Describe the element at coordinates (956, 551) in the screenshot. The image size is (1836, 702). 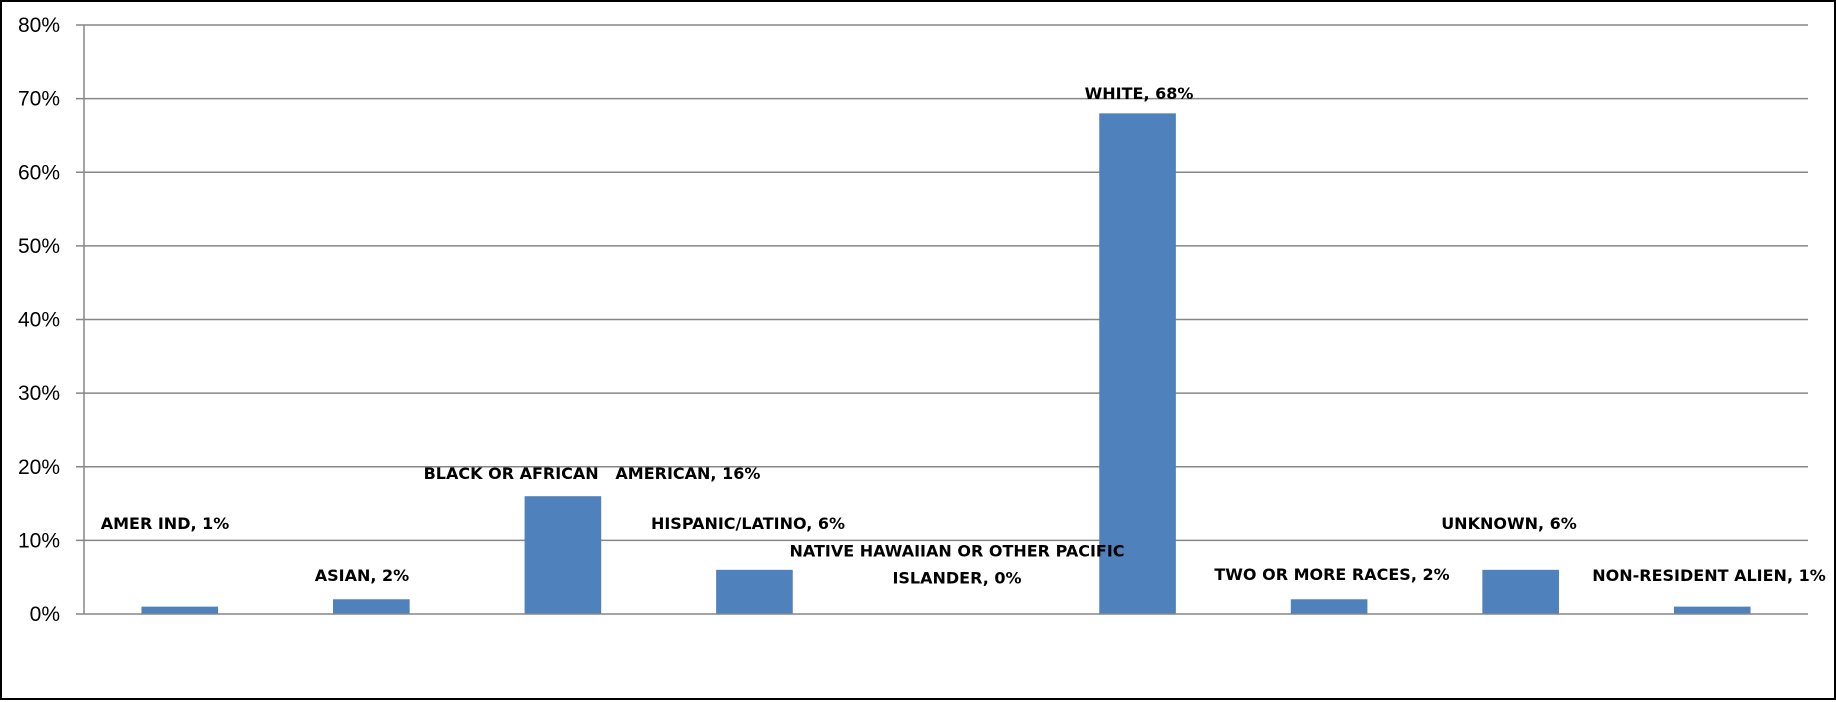
I see `data-label: NATIVE HAWAIIAN OR OTHER PACIFIC` at that location.